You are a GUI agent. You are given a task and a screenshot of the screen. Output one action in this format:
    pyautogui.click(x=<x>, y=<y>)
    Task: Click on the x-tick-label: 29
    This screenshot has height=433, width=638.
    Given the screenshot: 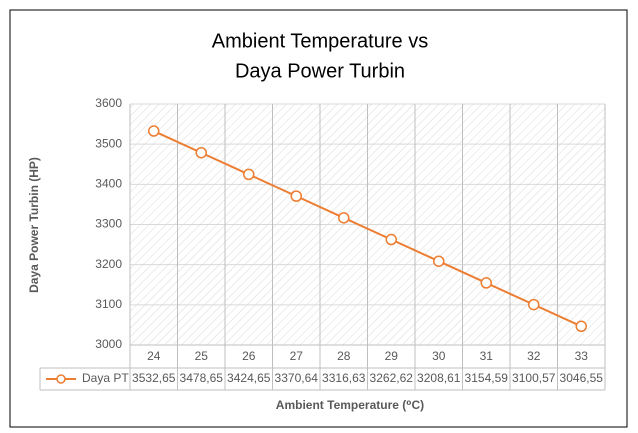 What is the action you would take?
    pyautogui.click(x=392, y=356)
    